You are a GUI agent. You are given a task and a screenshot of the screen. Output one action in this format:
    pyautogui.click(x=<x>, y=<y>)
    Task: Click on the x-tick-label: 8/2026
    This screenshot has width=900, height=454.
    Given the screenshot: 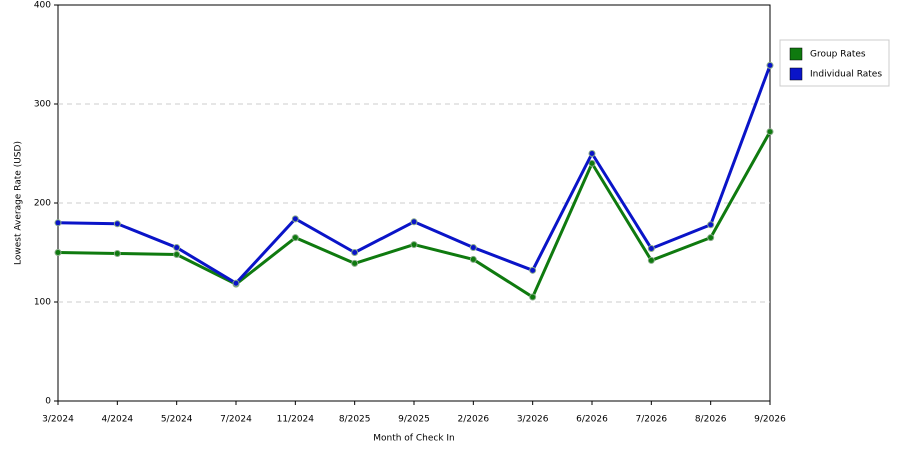 What is the action you would take?
    pyautogui.click(x=711, y=420)
    